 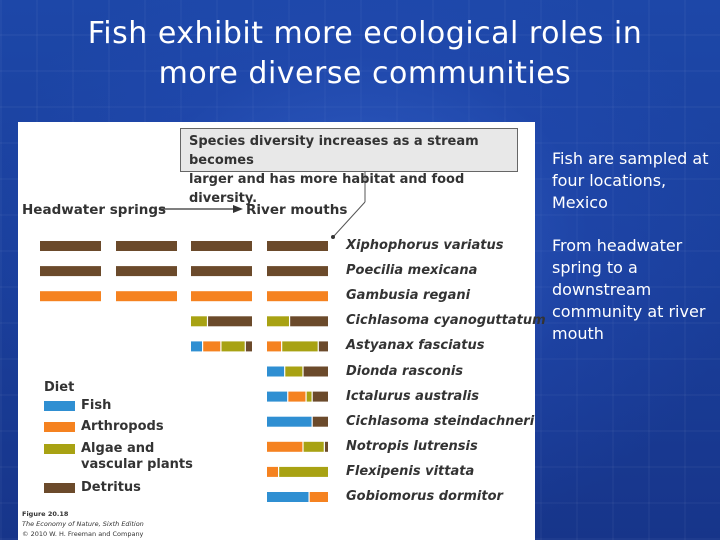 I want to click on legend-label-arthropods: Arthropods, so click(x=122, y=426).